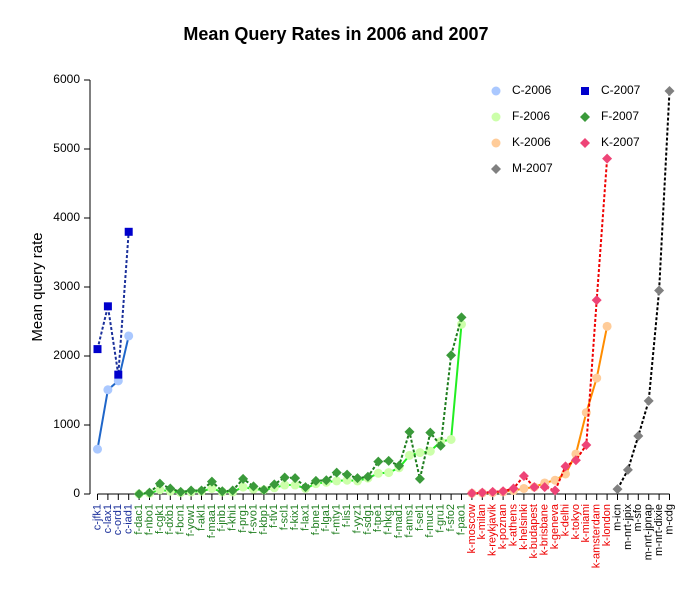 This screenshot has height=600, width=700. Describe the element at coordinates (368, 519) in the screenshot. I see `x-tick-label: f-sdg1` at that location.